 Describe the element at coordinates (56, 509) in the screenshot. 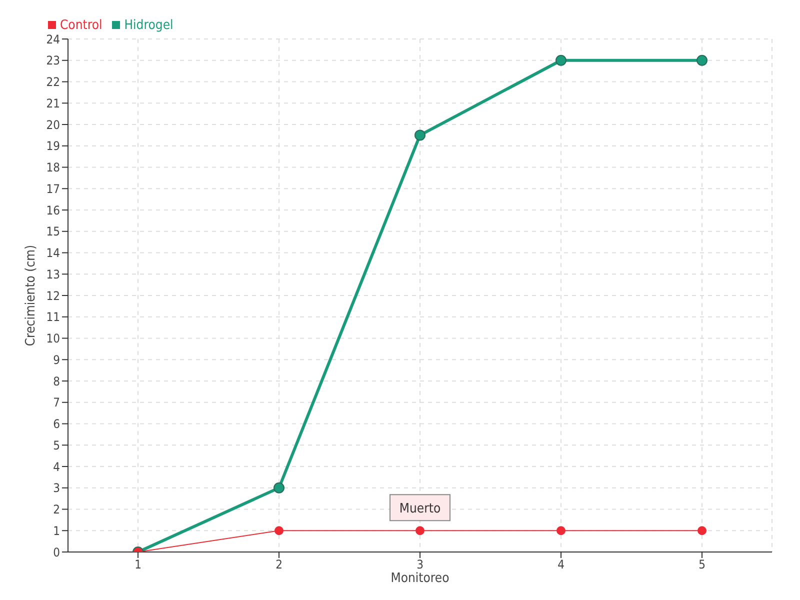

I see `y-tick-label: 2` at that location.